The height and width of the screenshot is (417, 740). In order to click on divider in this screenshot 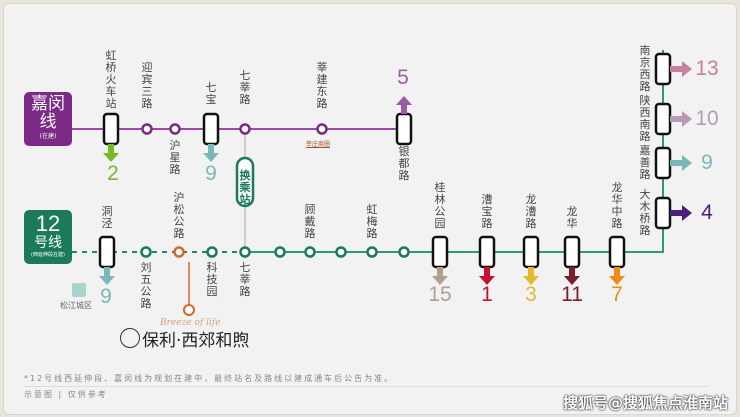, I will do `click(366, 386)`.